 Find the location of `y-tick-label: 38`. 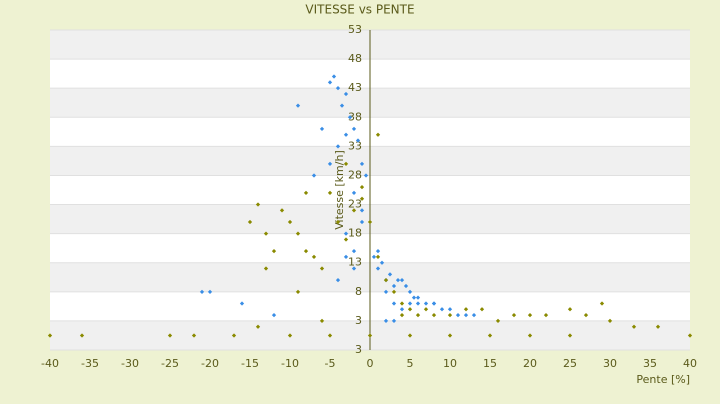

y-tick-label: 38 is located at coordinates (355, 116).